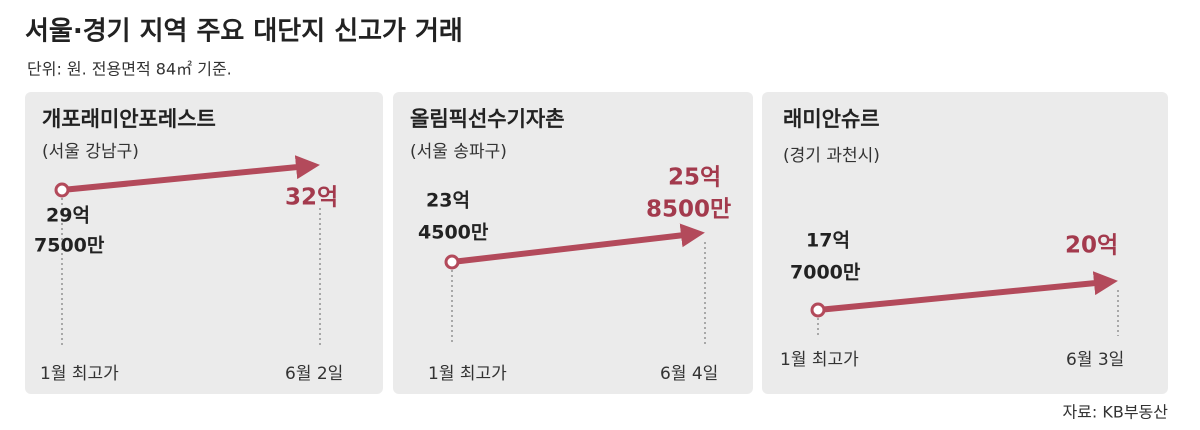 The height and width of the screenshot is (430, 1200). I want to click on source: 자료: KB부동산, so click(1115, 412).